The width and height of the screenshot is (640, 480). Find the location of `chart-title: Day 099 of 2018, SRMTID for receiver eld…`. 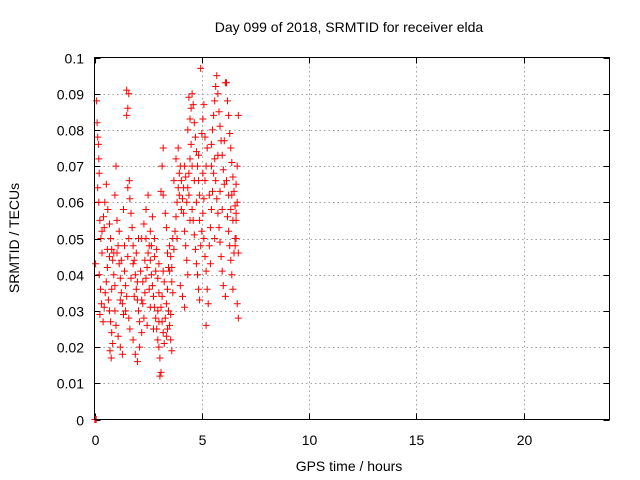

chart-title: Day 099 of 2018, SRMTID for receiver eld… is located at coordinates (349, 27).